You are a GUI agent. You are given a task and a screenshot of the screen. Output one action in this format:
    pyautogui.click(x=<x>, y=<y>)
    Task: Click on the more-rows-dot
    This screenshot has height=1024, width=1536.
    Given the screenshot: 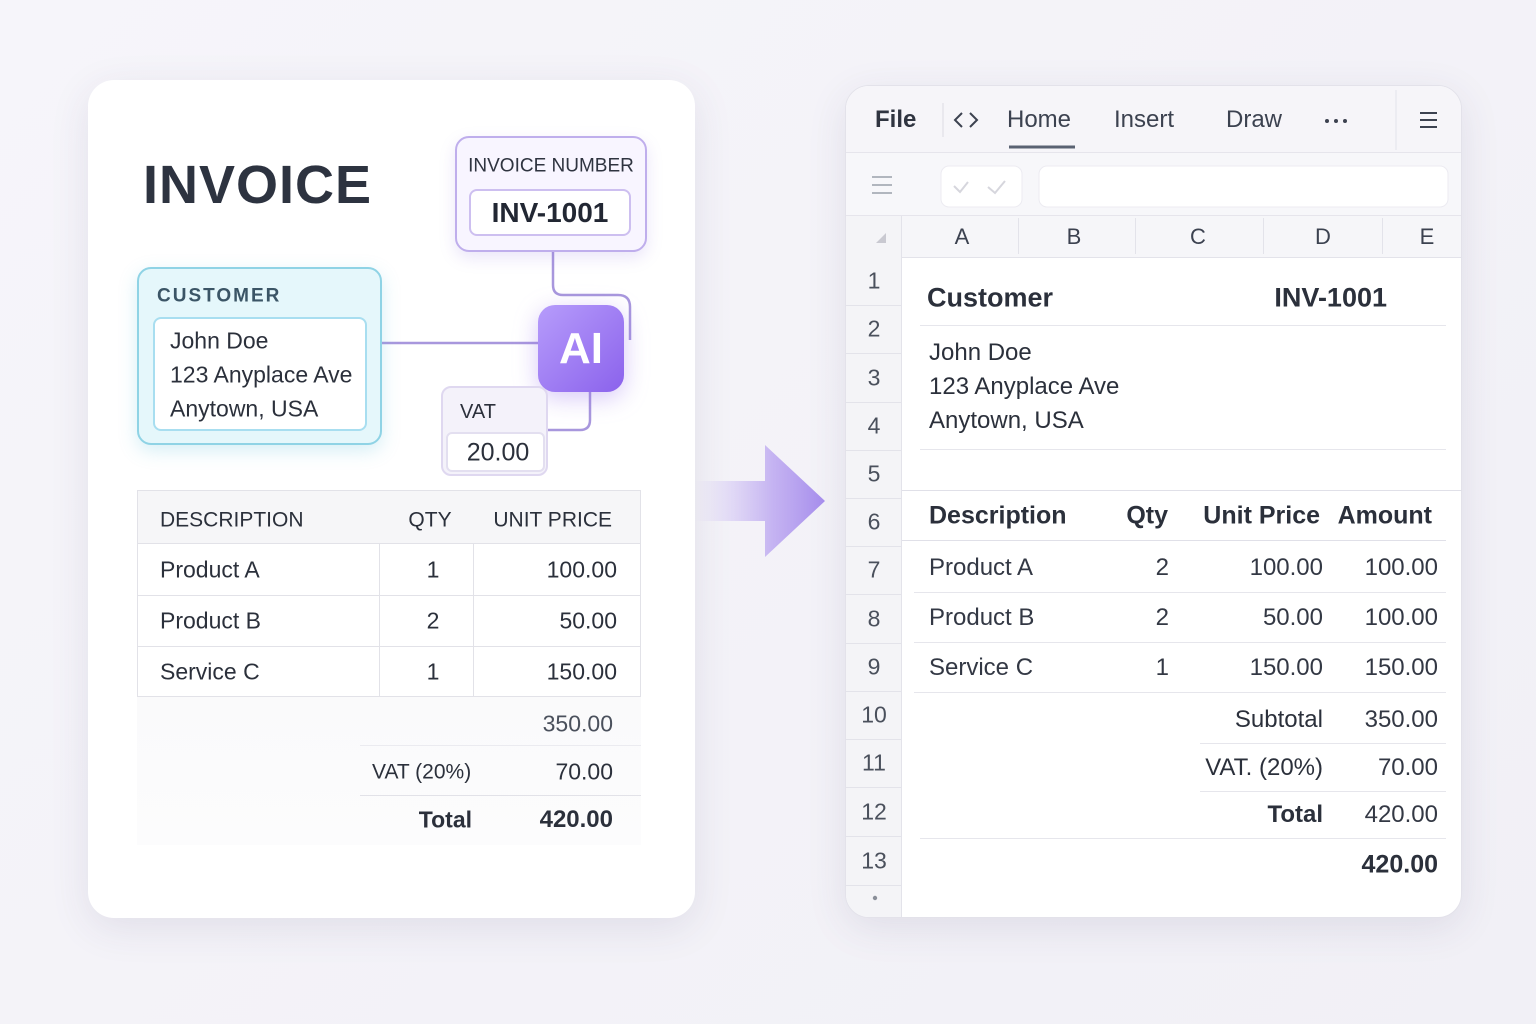 What is the action you would take?
    pyautogui.click(x=875, y=898)
    